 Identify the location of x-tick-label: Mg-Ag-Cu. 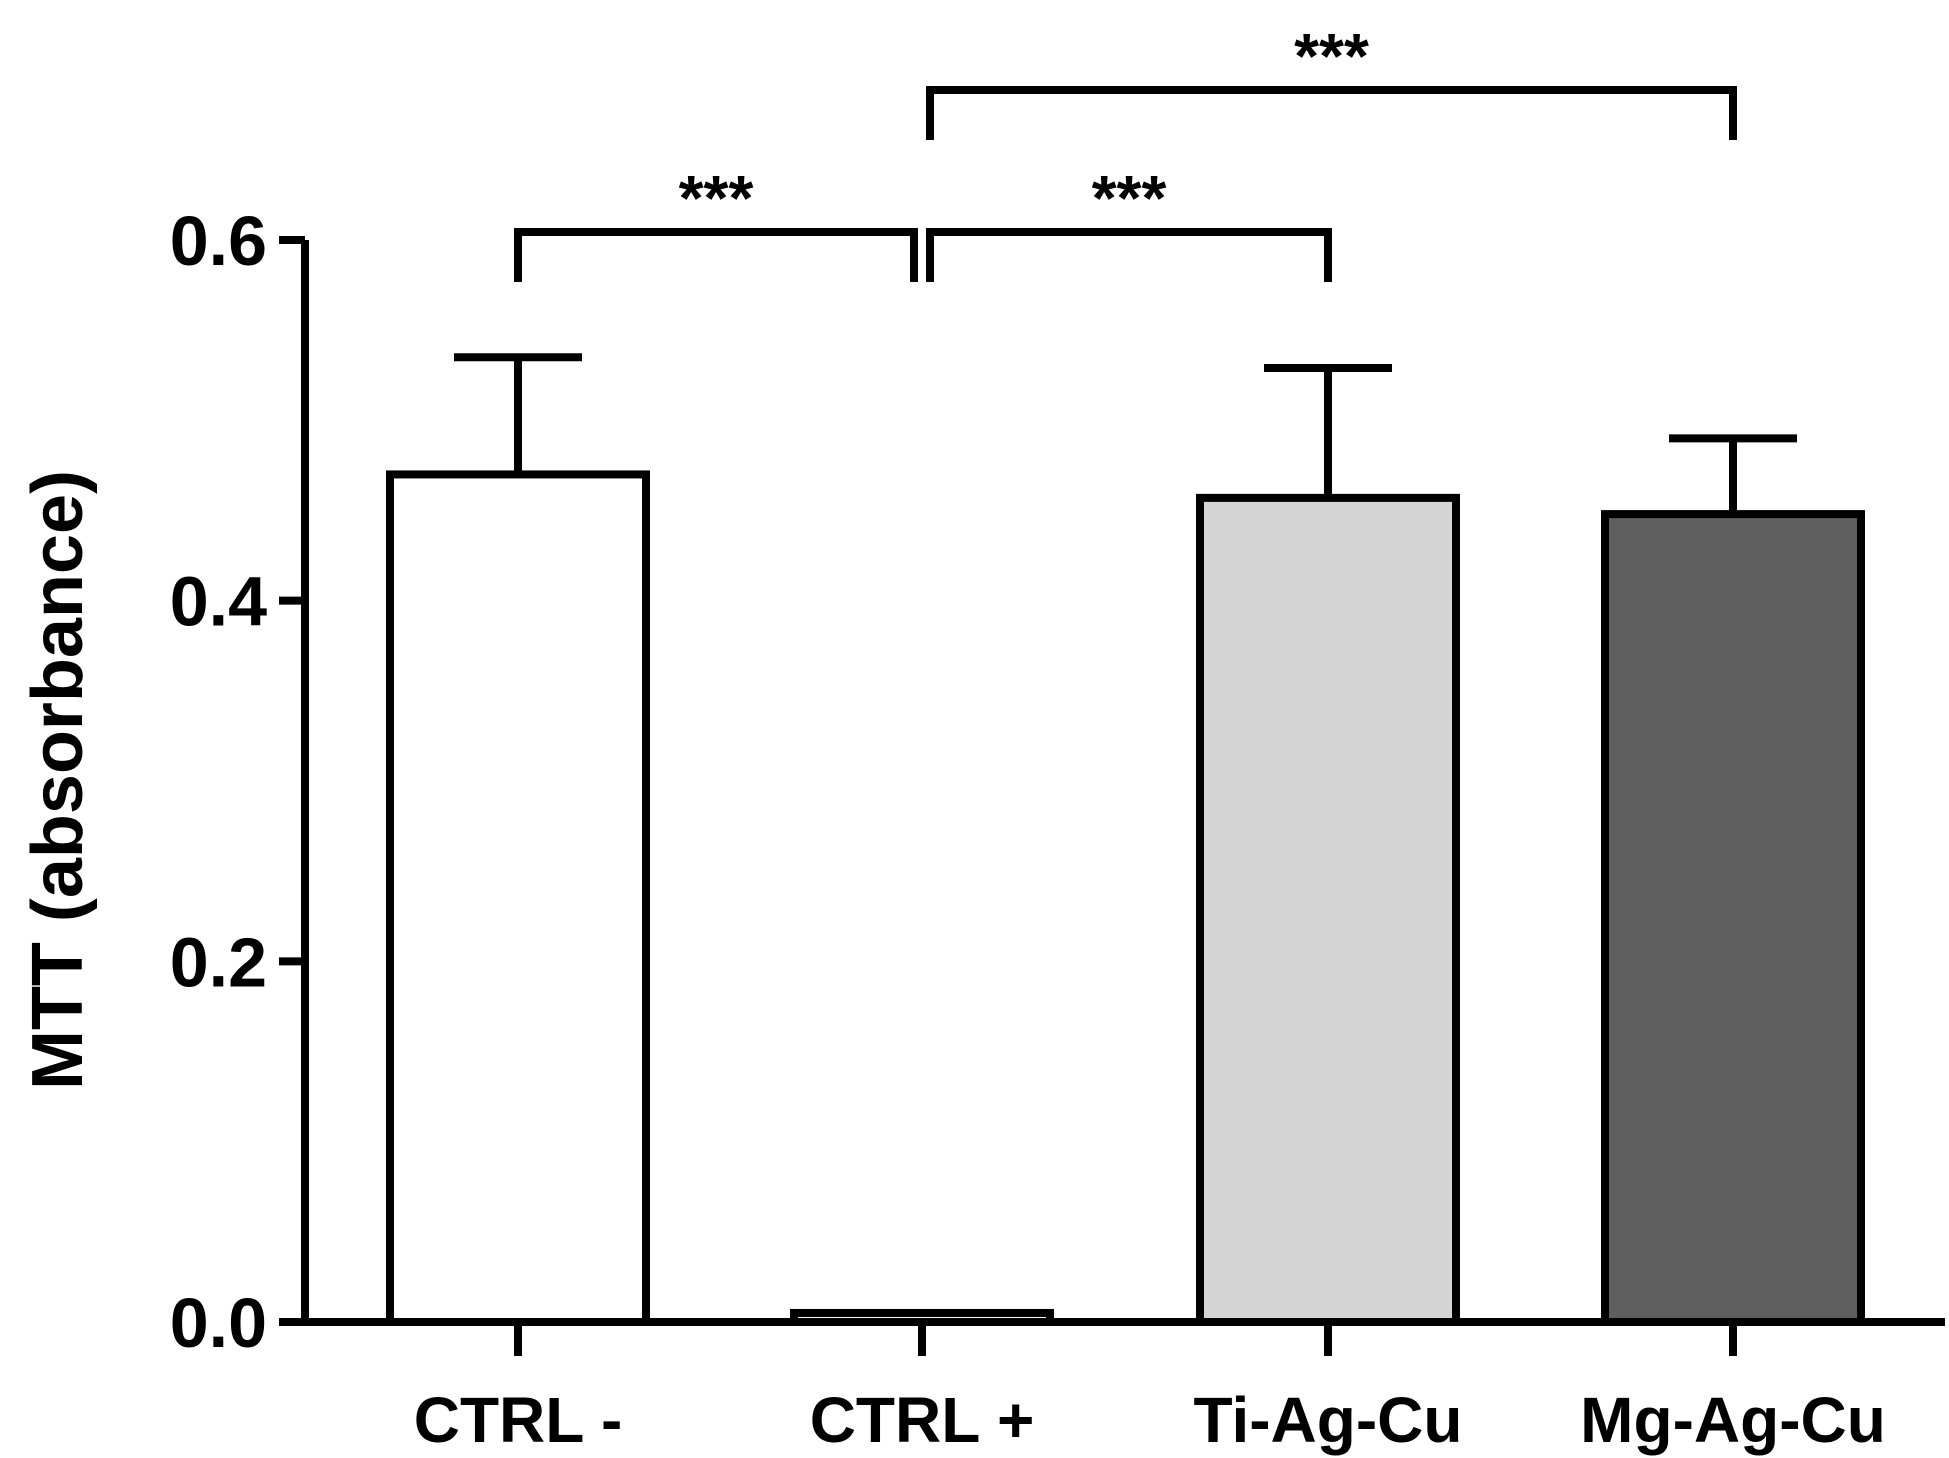
(1733, 1420).